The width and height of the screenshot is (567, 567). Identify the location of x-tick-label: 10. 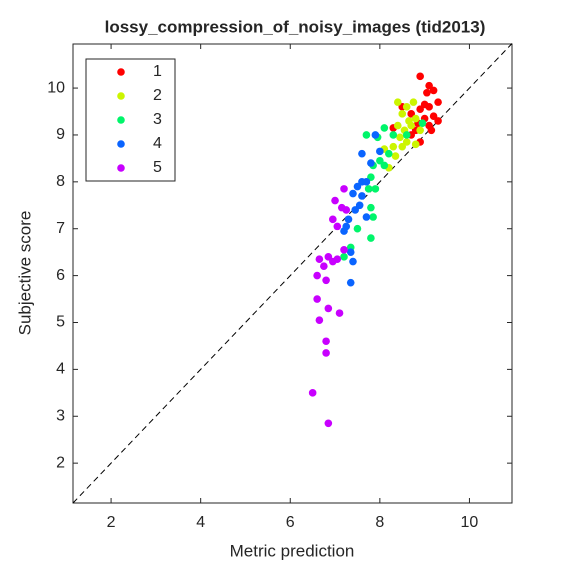
(470, 522).